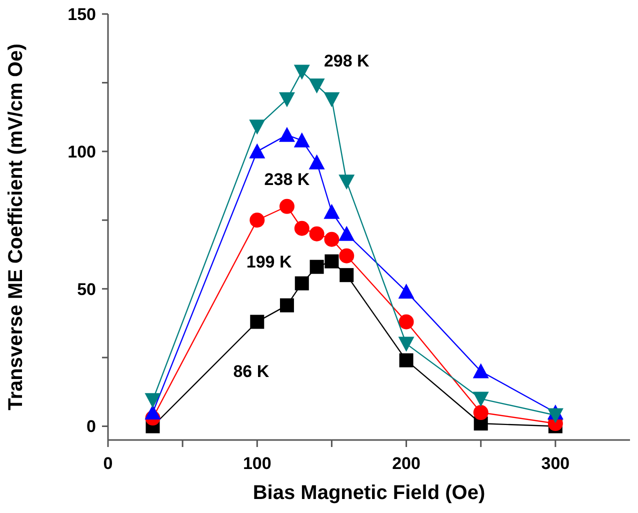  I want to click on y-axis-title: Transverse ME Coefficient (mV/cm Oe), so click(16, 227).